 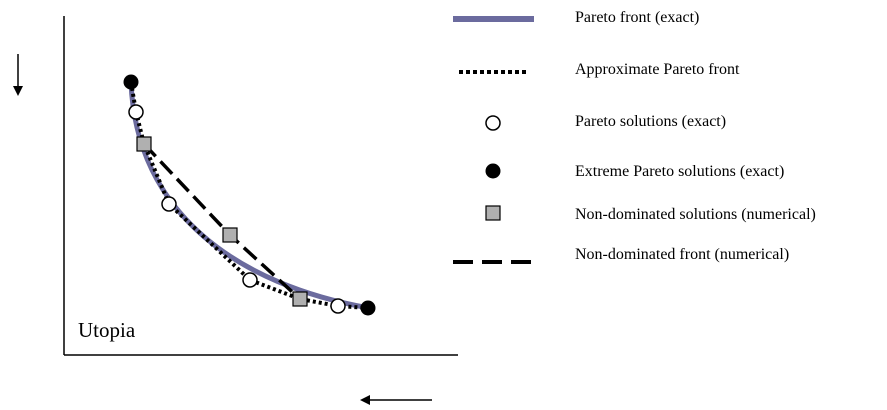 What do you see at coordinates (107, 330) in the screenshot?
I see `utopia-label: Utopia` at bounding box center [107, 330].